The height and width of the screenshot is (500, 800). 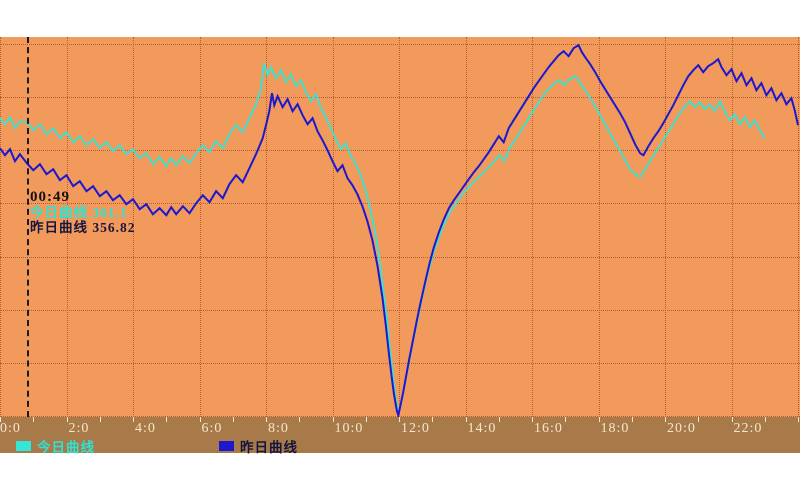 I want to click on tooltip-yesterday-value: 356.82, so click(x=114, y=227).